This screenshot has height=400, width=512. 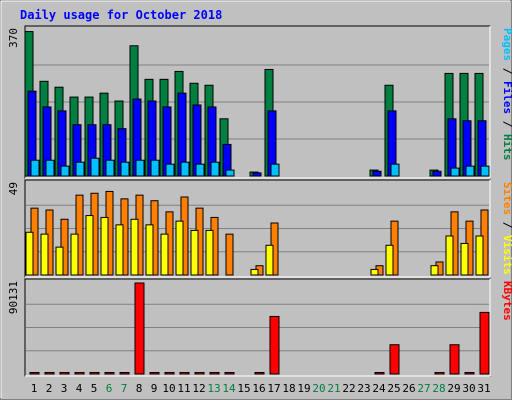 What do you see at coordinates (393, 388) in the screenshot?
I see `x-tick-label-day-25: 25` at bounding box center [393, 388].